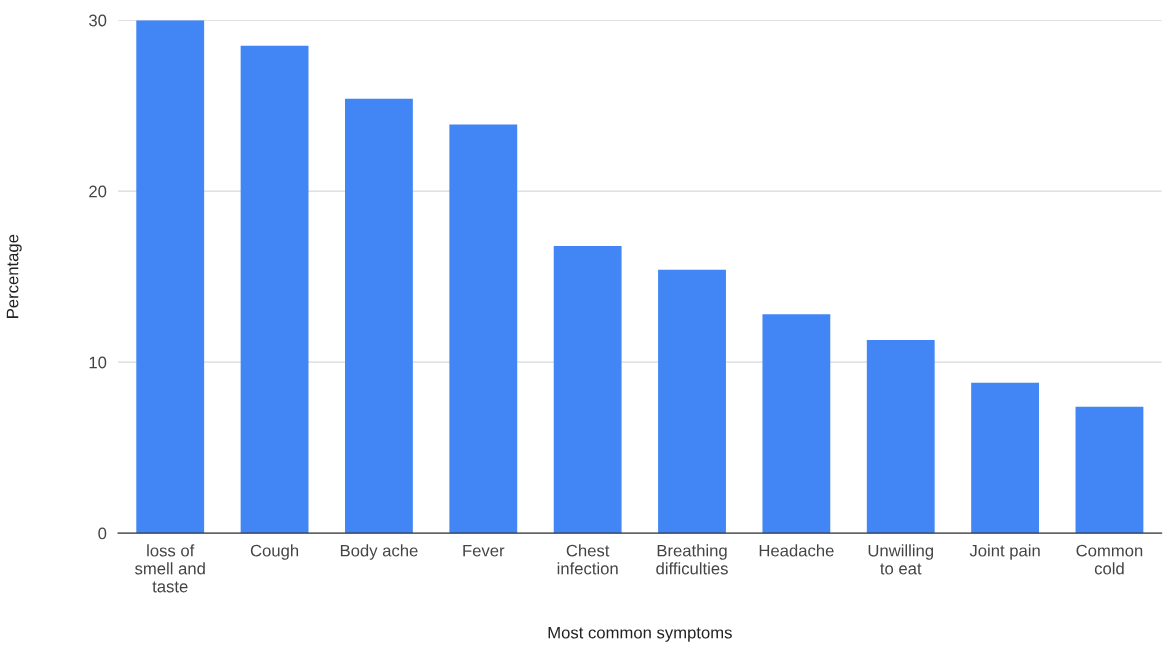 The height and width of the screenshot is (651, 1171). I want to click on x-tick-label: Common cold, so click(1109, 559).